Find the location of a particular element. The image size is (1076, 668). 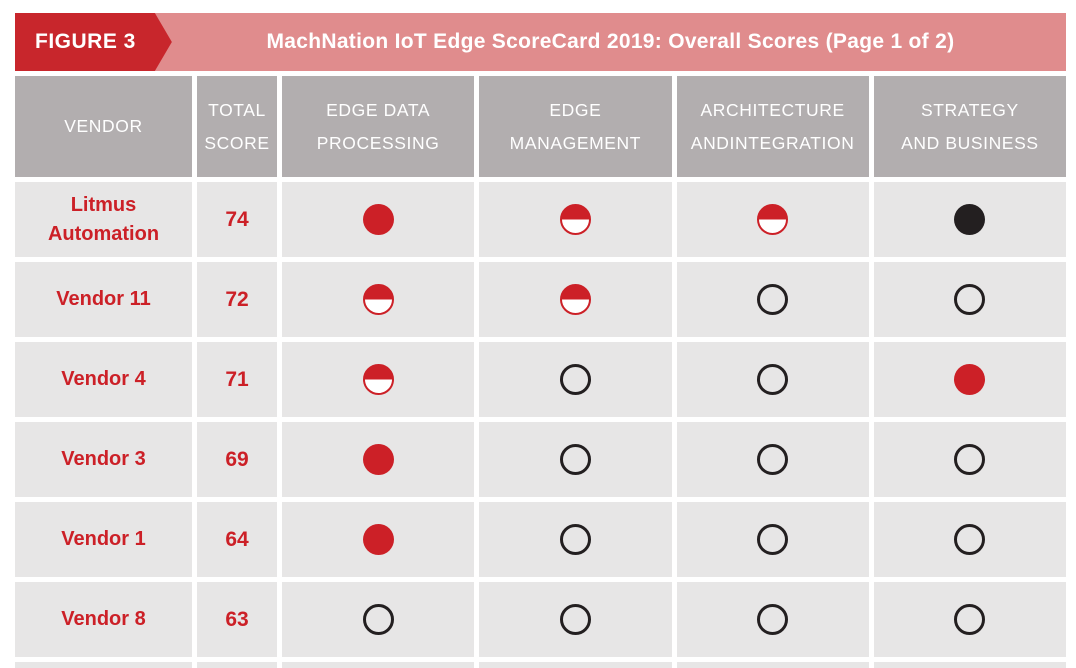

total-score-cell: 74 is located at coordinates (237, 219).